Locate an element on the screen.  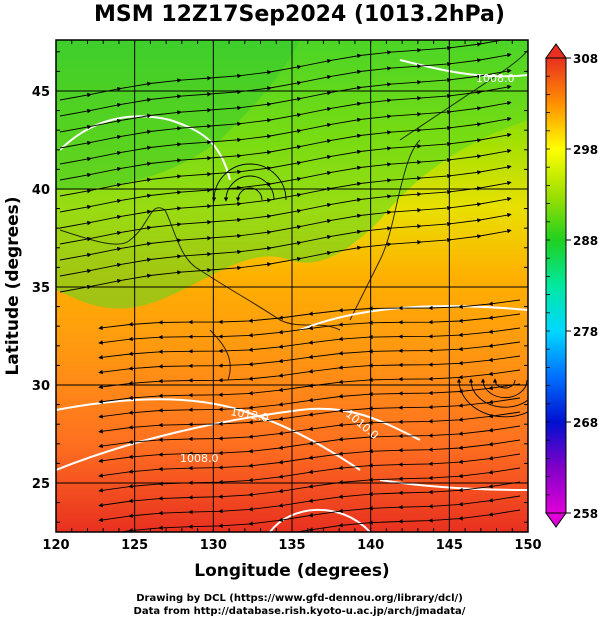
x-tick-label: 140 is located at coordinates (370, 545).